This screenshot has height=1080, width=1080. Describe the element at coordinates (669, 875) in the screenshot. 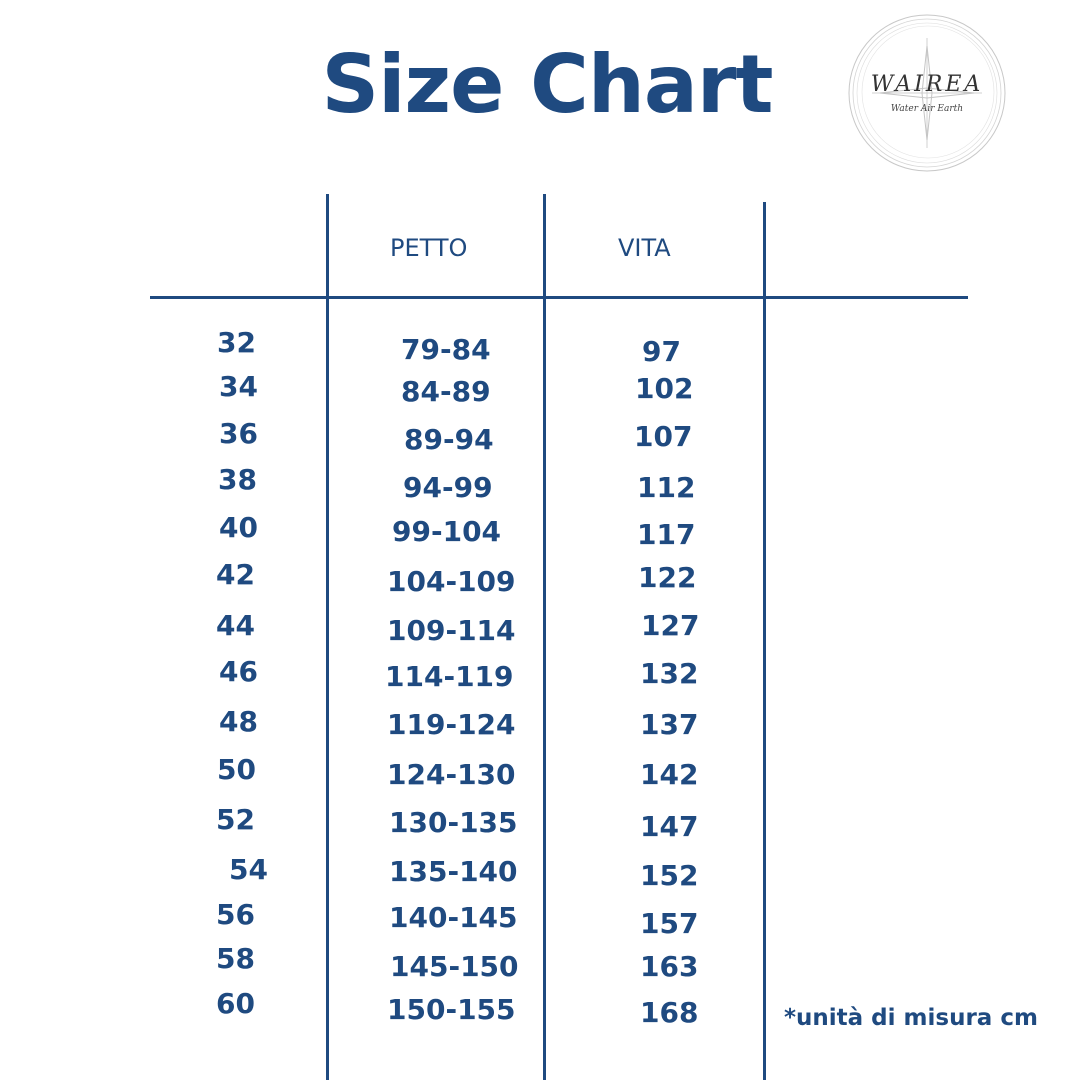

I see `table-cell-vita: 152` at that location.